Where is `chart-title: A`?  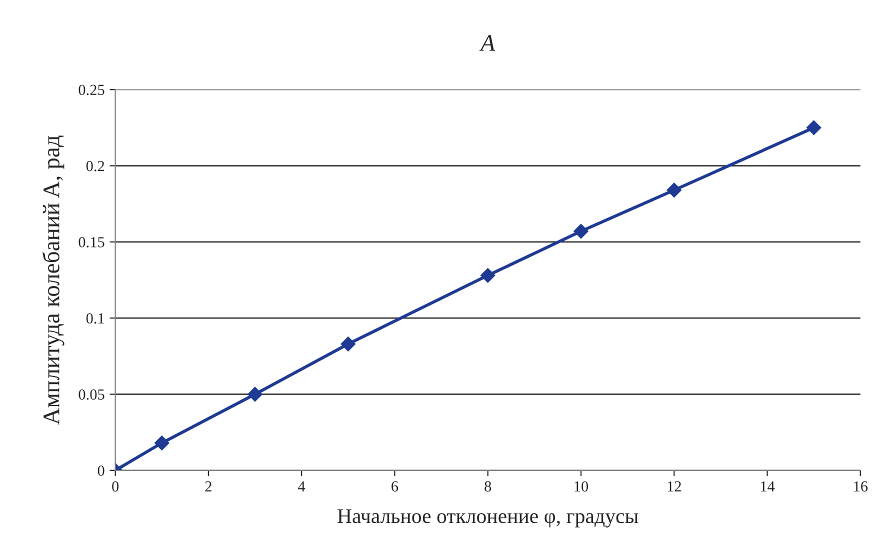 chart-title: A is located at coordinates (487, 43).